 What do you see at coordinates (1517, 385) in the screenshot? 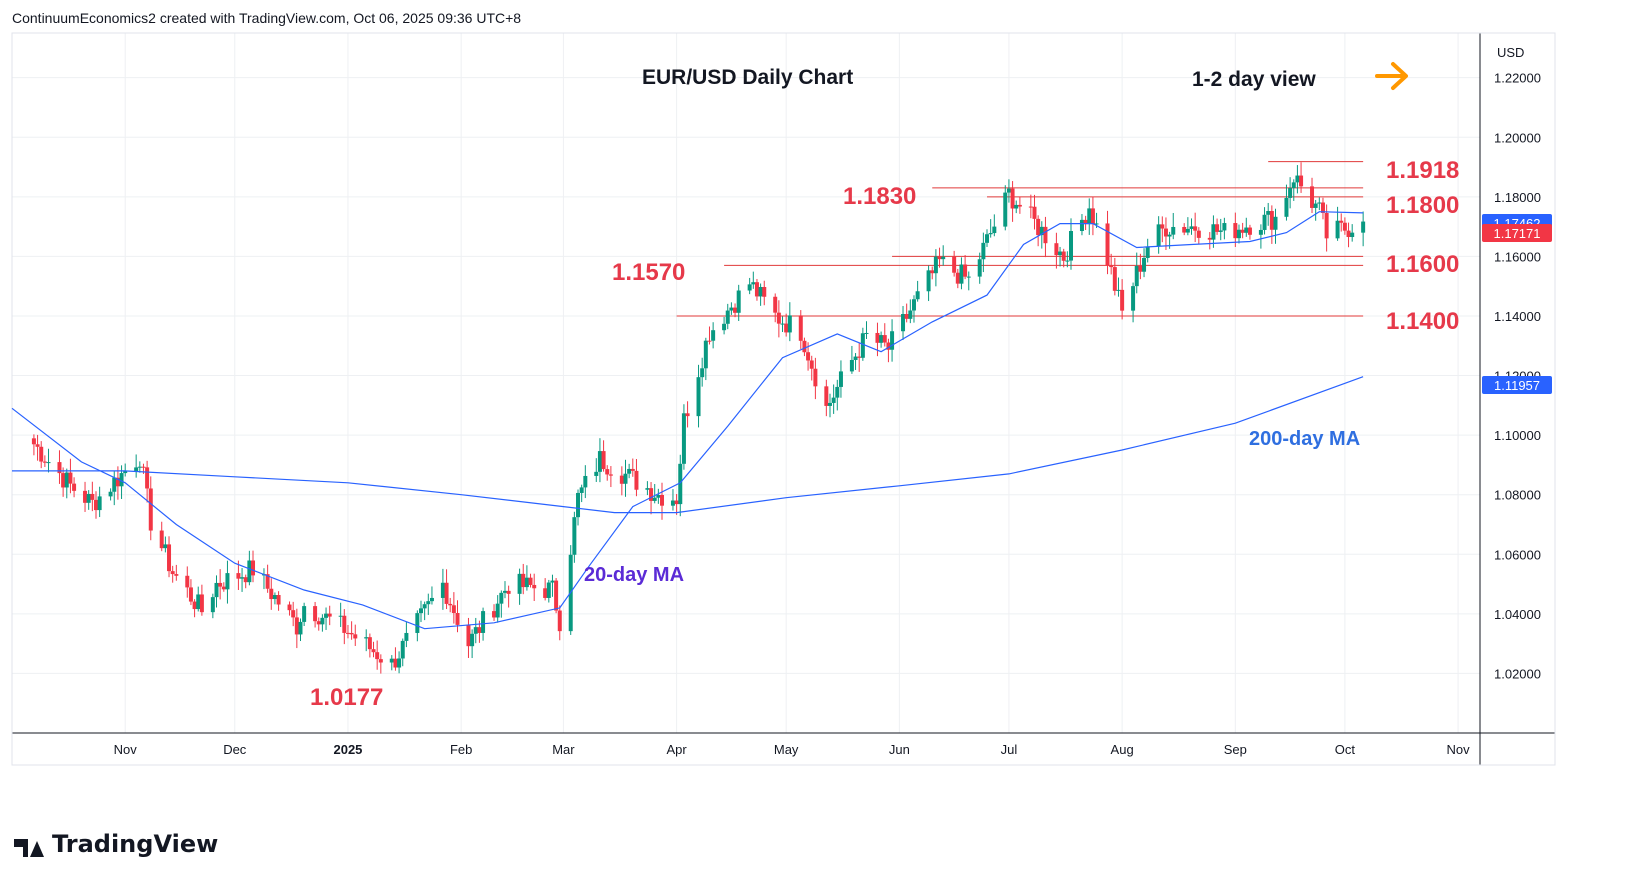
I see `price-badge-label: 1.11957` at bounding box center [1517, 385].